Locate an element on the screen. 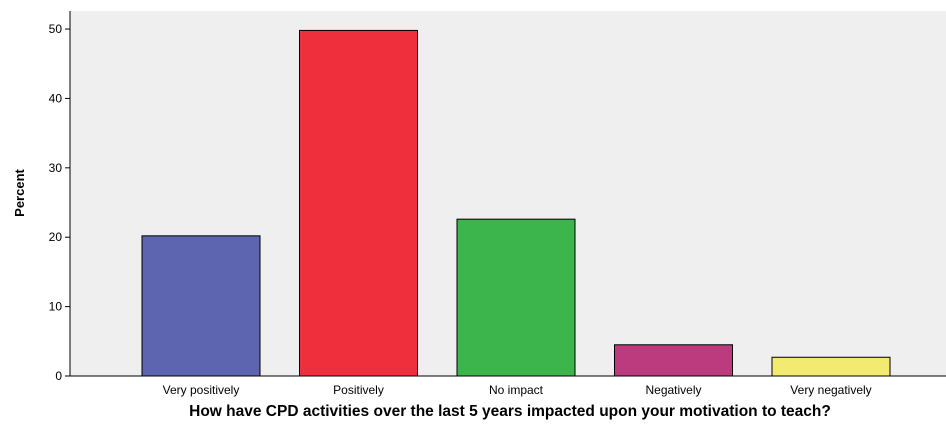 The height and width of the screenshot is (435, 946). x-tick-label: Positively is located at coordinates (358, 390).